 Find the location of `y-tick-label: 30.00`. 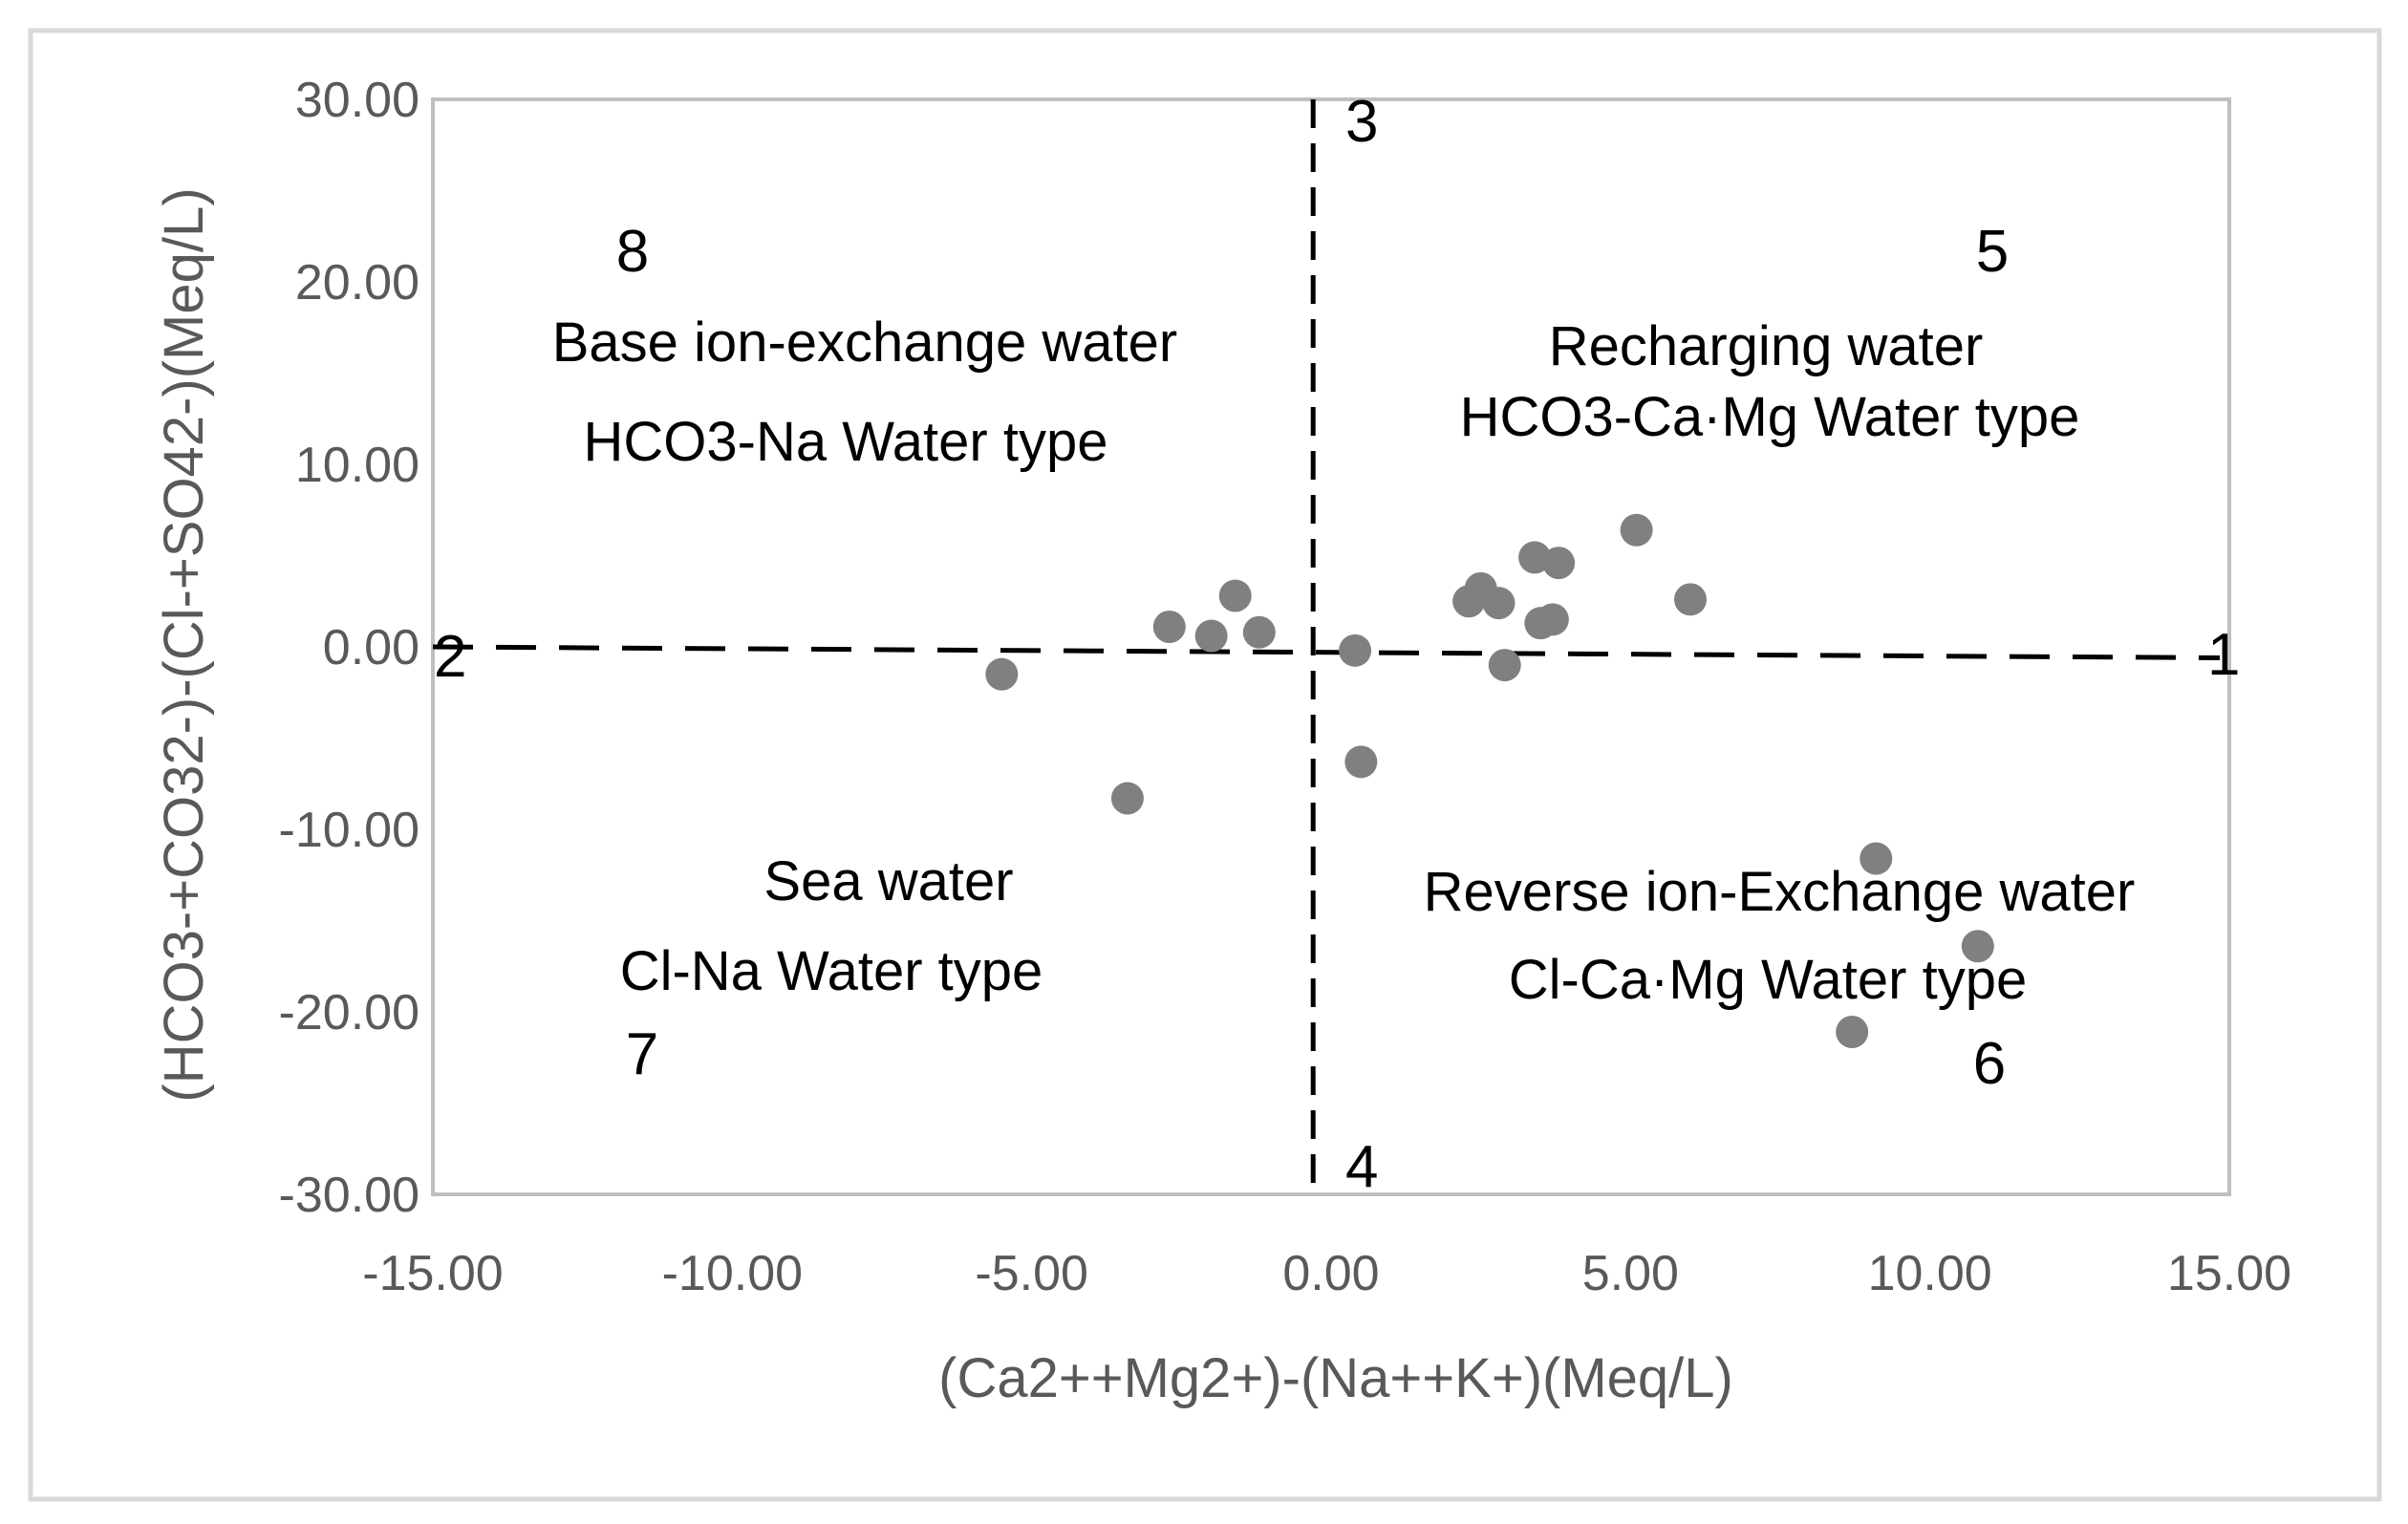

y-tick-label: 30.00 is located at coordinates (357, 100).